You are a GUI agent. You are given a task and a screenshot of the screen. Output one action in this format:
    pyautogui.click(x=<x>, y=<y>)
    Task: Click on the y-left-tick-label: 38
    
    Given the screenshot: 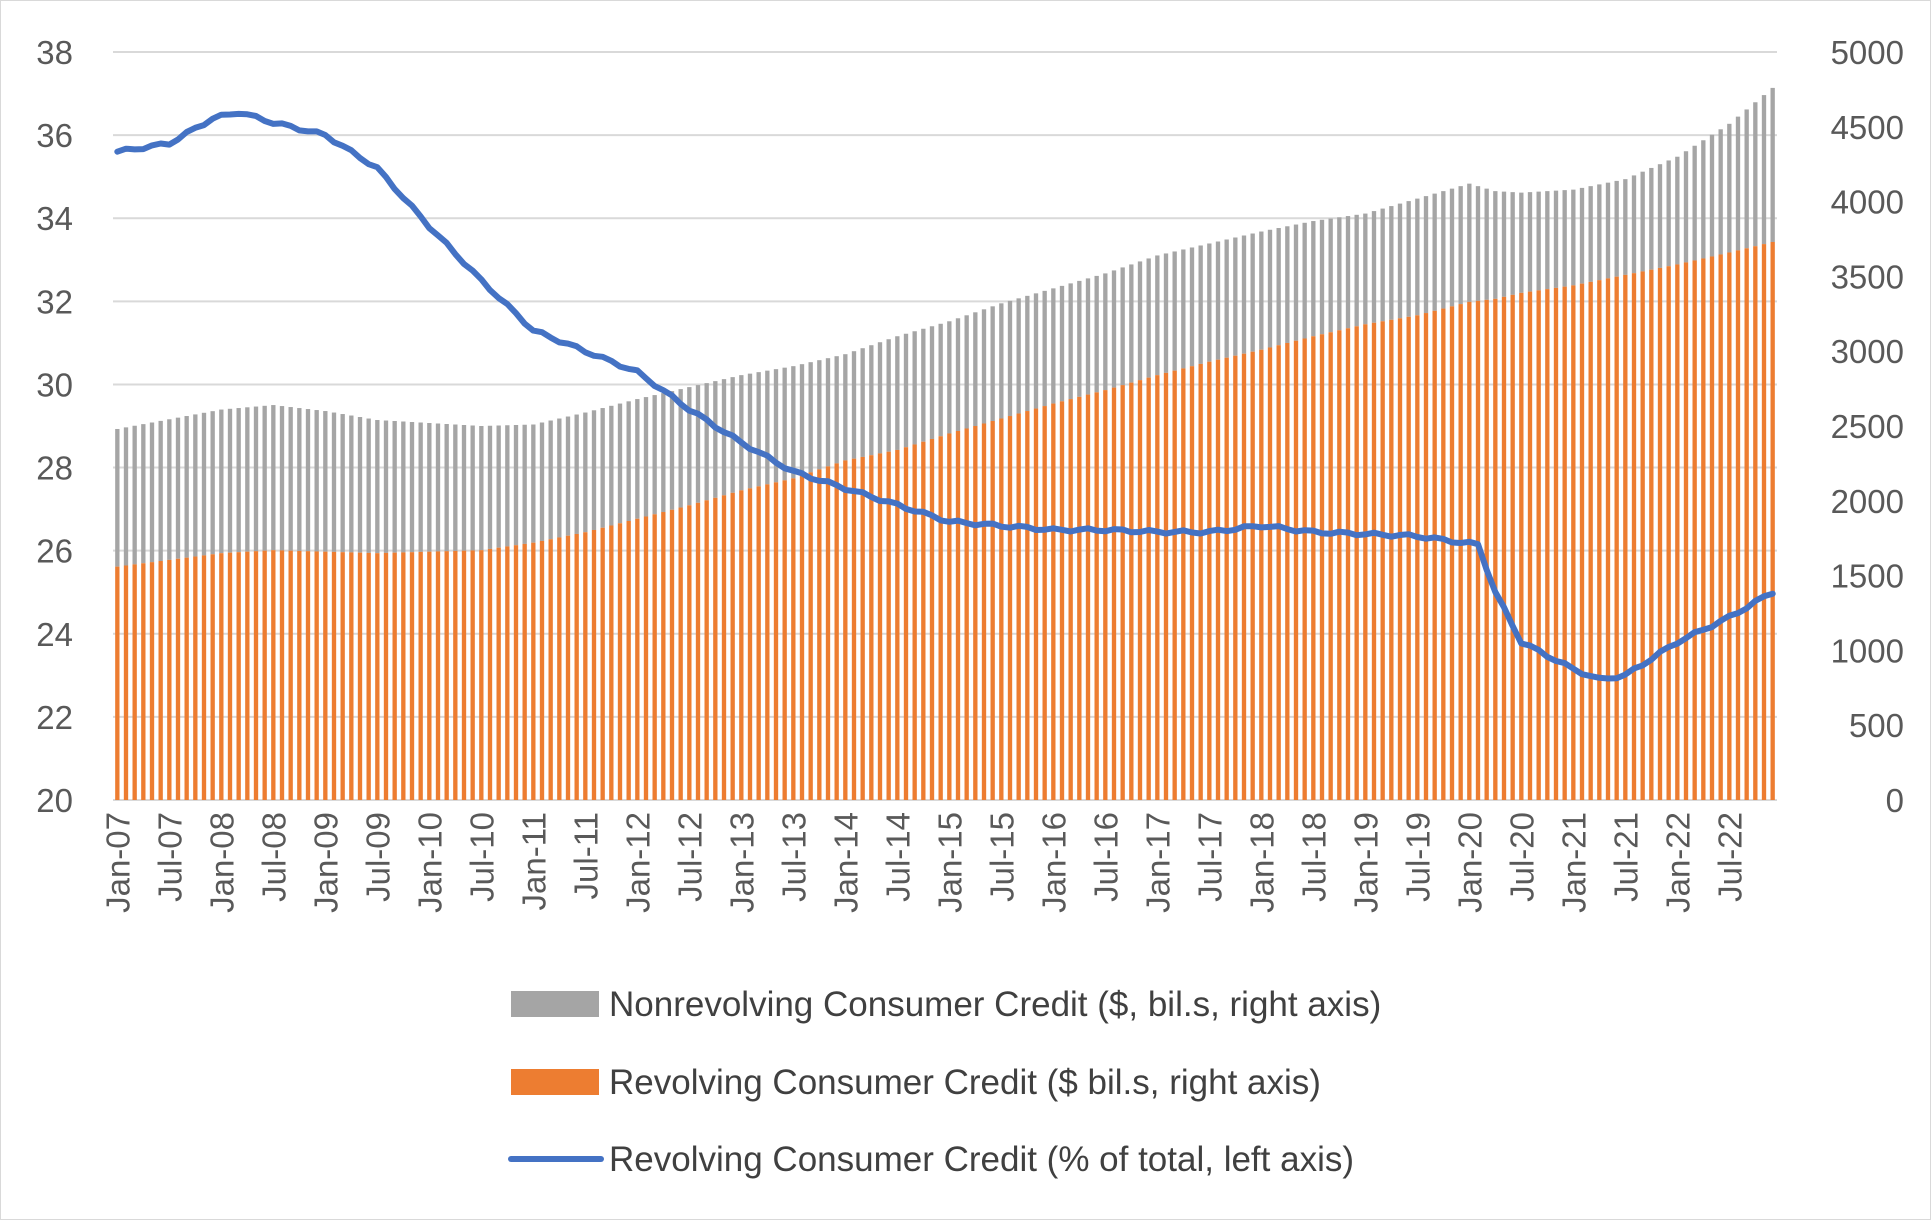 What is the action you would take?
    pyautogui.click(x=54, y=52)
    